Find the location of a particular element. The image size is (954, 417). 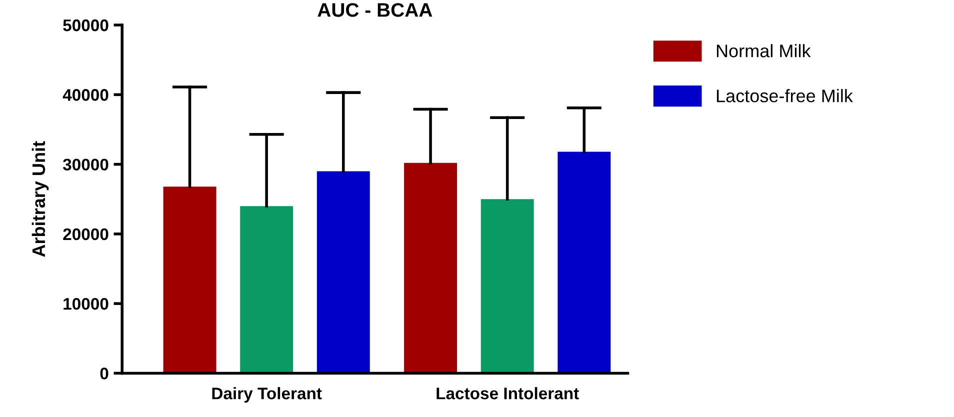

y-tick-label: 30000 is located at coordinates (85, 164).